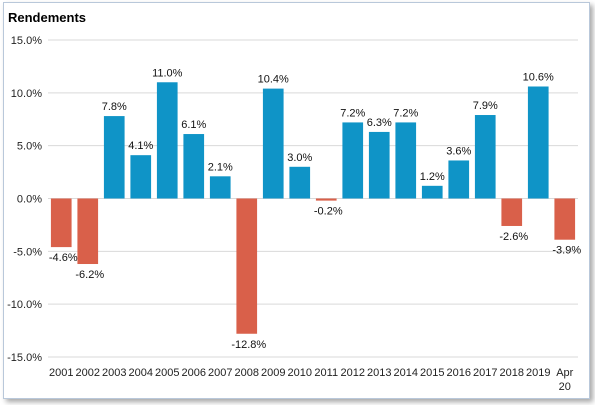 This screenshot has width=595, height=405. Describe the element at coordinates (114, 373) in the screenshot. I see `x-tick-label: 2003` at that location.